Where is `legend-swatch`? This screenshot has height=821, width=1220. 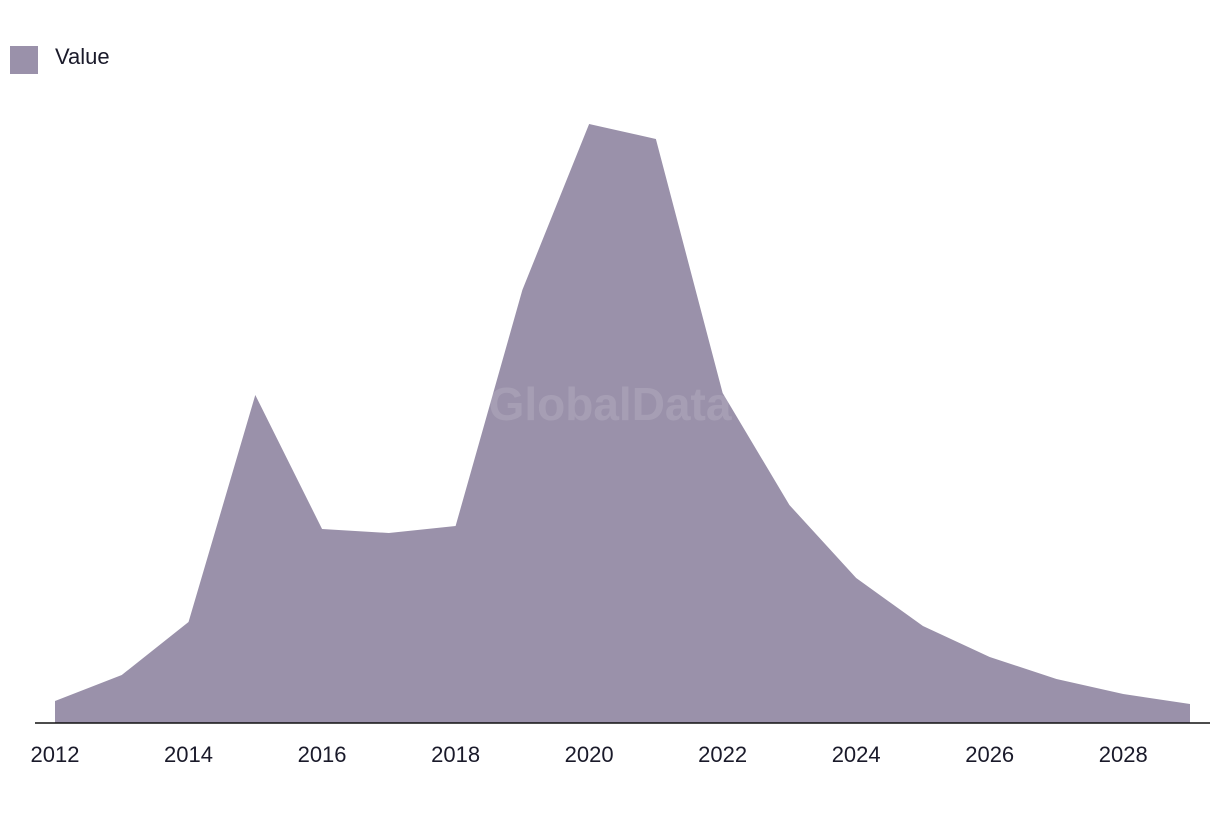
legend-swatch is located at coordinates (24, 60).